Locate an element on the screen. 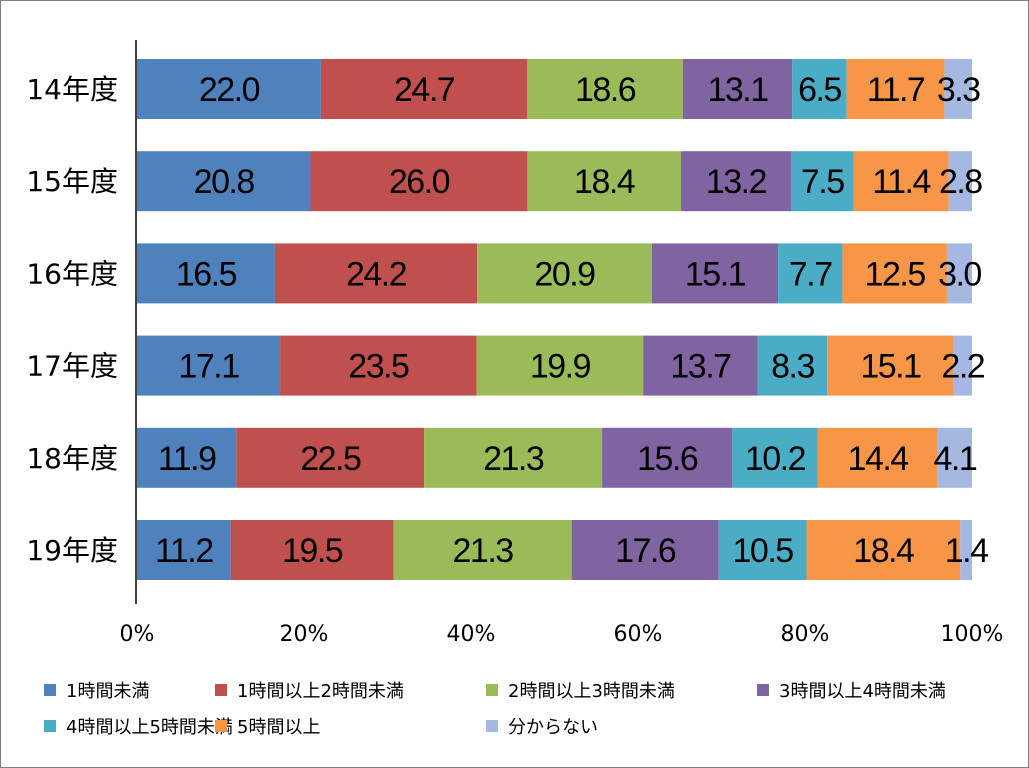  data-label: 19.9 is located at coordinates (560, 367).